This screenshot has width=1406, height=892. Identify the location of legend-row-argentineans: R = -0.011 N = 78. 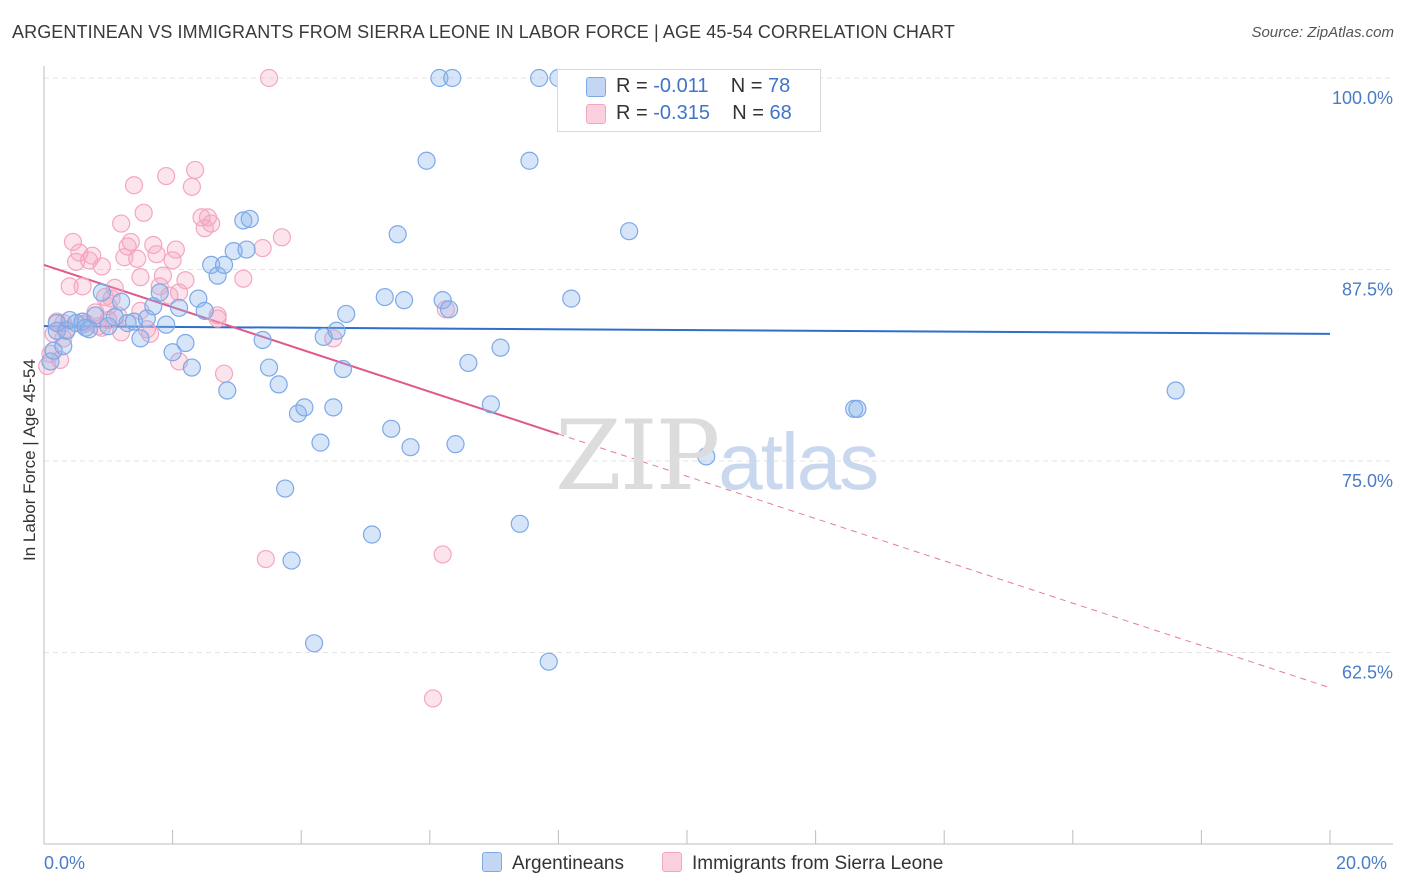
(689, 87).